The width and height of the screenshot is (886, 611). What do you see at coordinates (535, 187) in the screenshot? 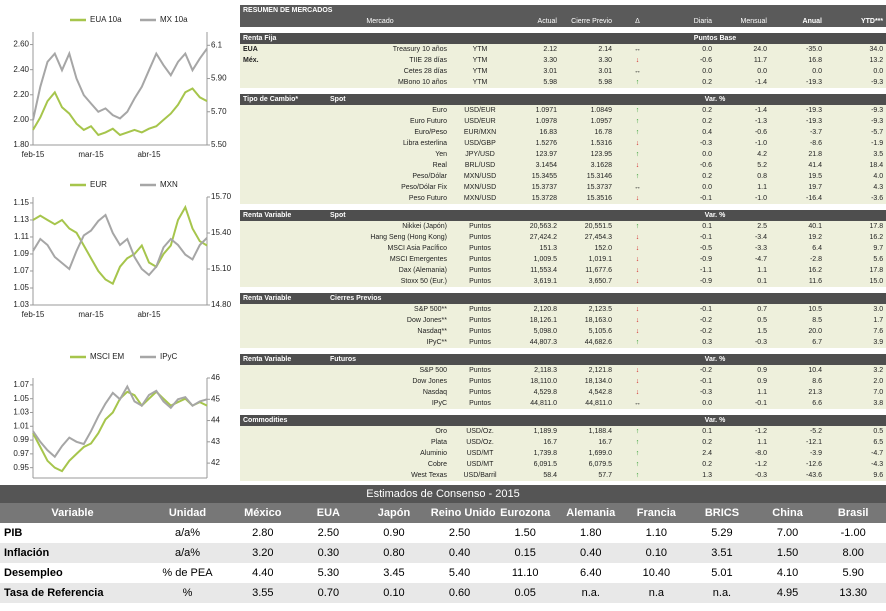
I see `cell: 15.3737` at bounding box center [535, 187].